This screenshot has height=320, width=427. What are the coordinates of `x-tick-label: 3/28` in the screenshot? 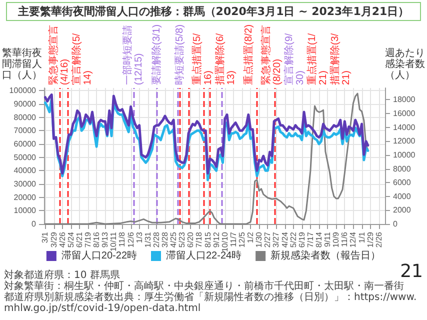 It's located at (165, 239).